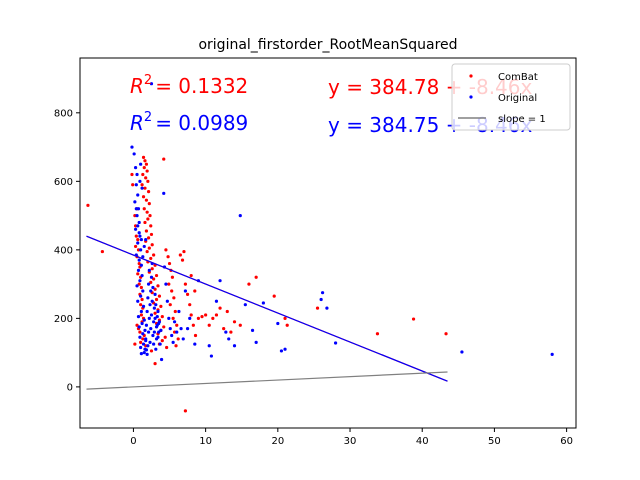 Image resolution: width=640 pixels, height=480 pixels. What do you see at coordinates (511, 97) in the screenshot?
I see `legend: ComBat Original slope = 1` at bounding box center [511, 97].